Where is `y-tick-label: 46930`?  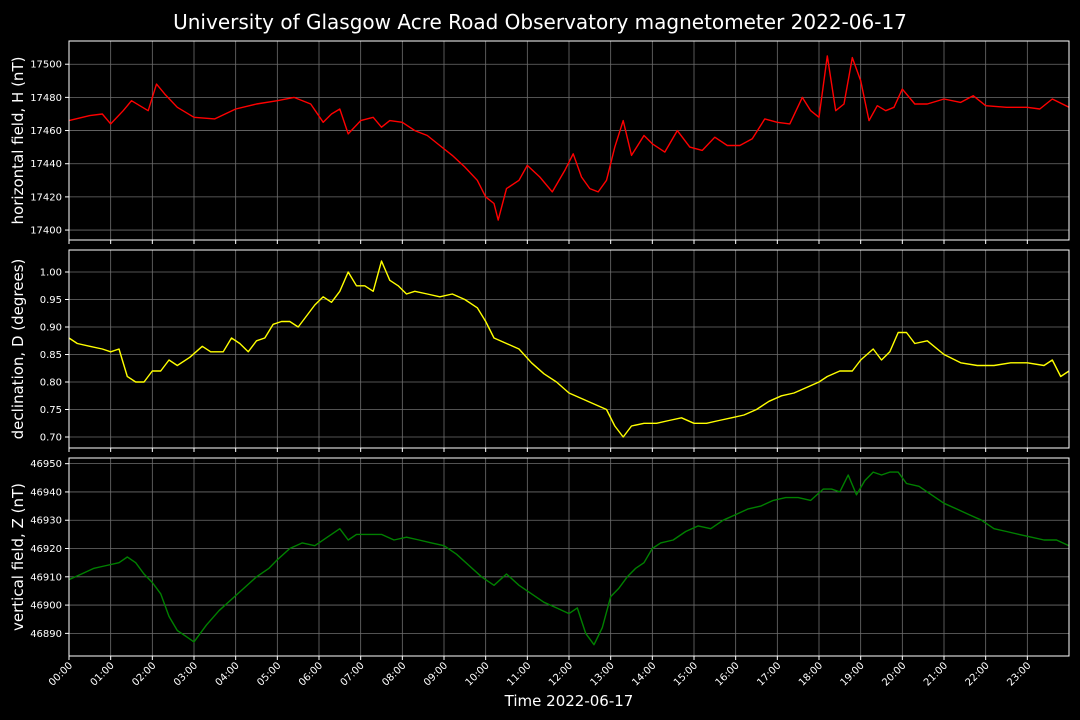
y-tick-label: 46930 is located at coordinates (46, 521).